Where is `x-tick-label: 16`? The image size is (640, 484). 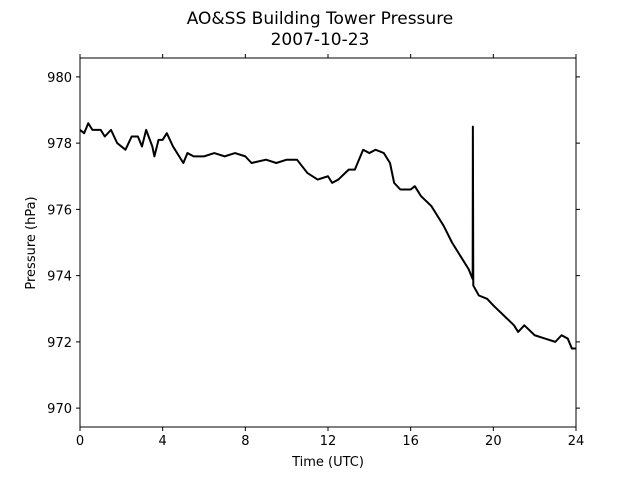 x-tick-label: 16 is located at coordinates (410, 441).